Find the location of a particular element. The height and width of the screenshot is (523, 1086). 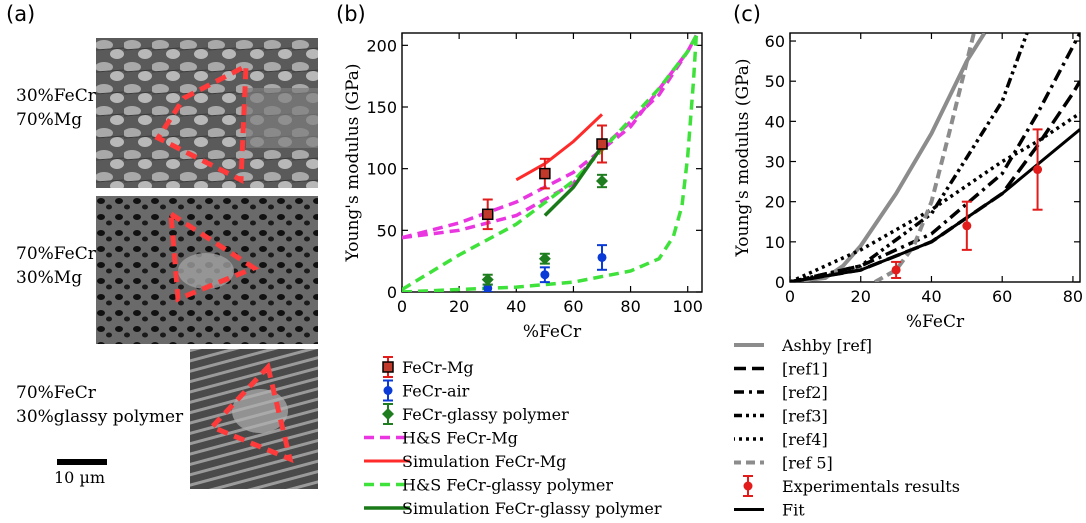

legend-b-label: Simulation FeCr-Mg is located at coordinates (484, 461).